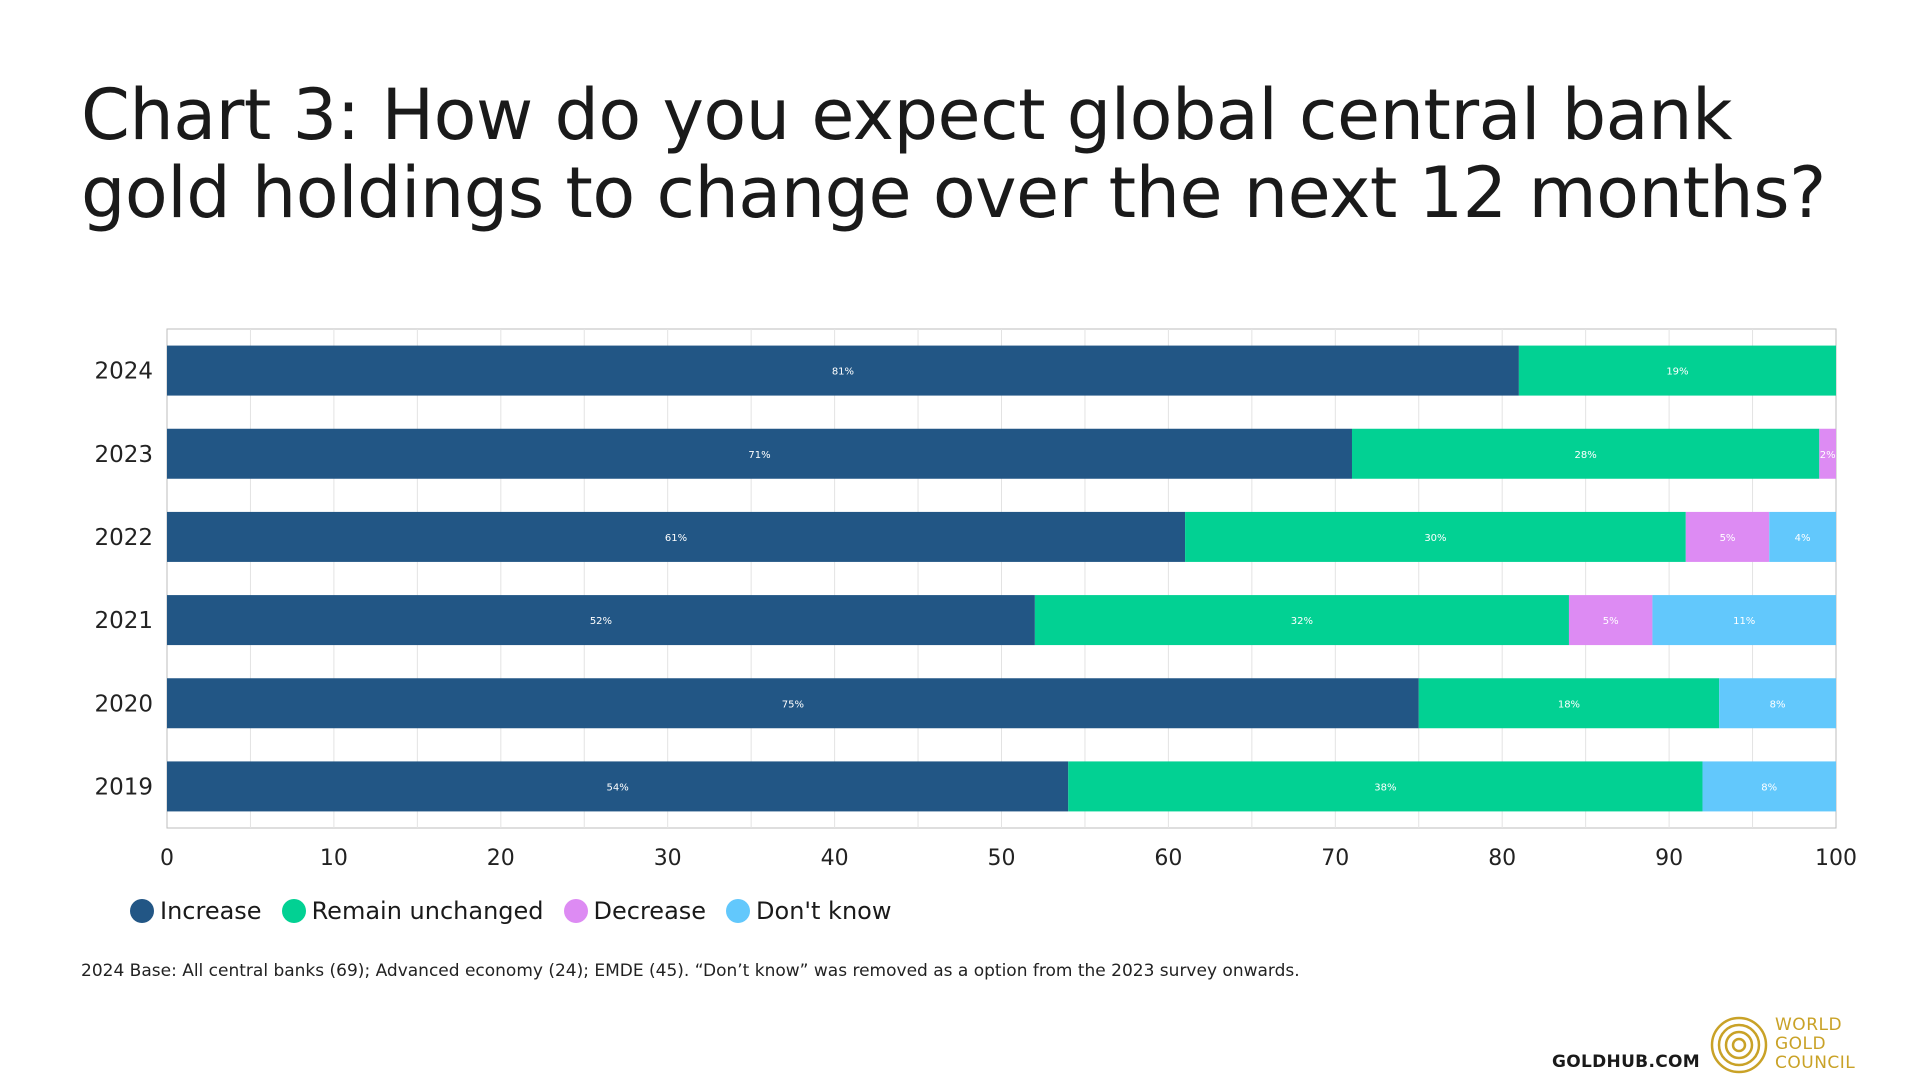 The height and width of the screenshot is (1080, 1920). I want to click on legend-label-decrease: Decrease, so click(650, 911).